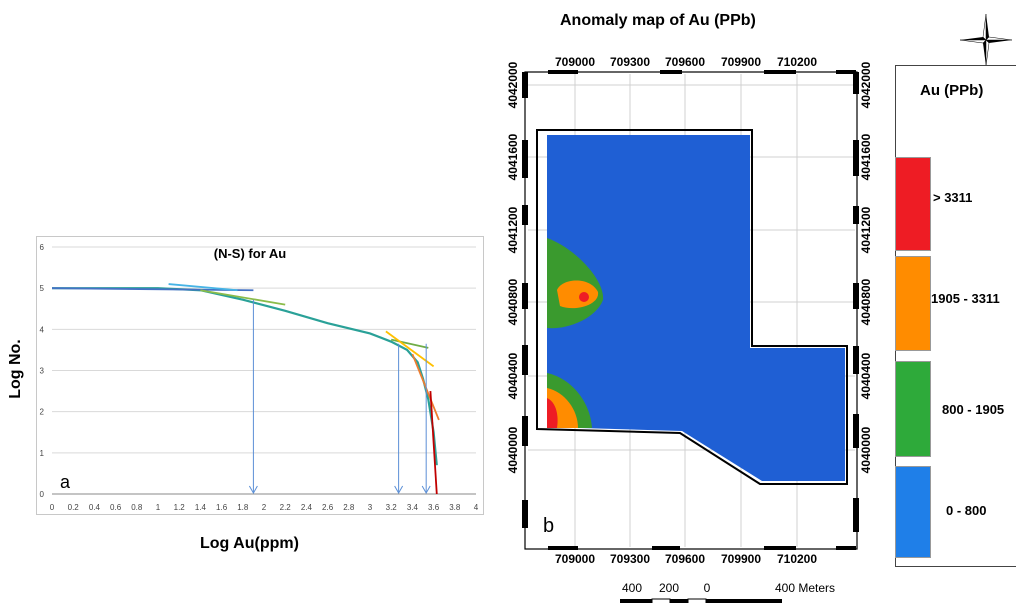 This screenshot has height=603, width=1016. I want to click on north-arrow-icon, so click(986, 40).